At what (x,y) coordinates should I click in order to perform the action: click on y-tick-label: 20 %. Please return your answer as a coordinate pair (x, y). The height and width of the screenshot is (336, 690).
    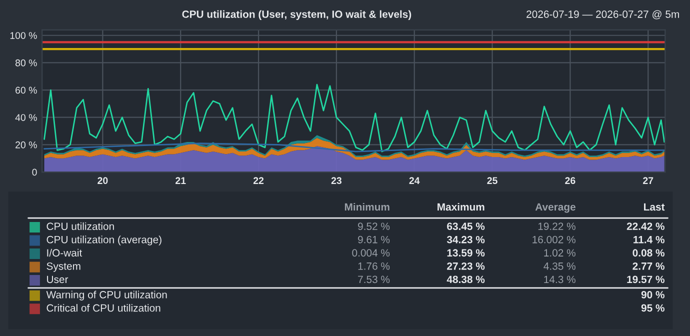
    Looking at the image, I should click on (26, 144).